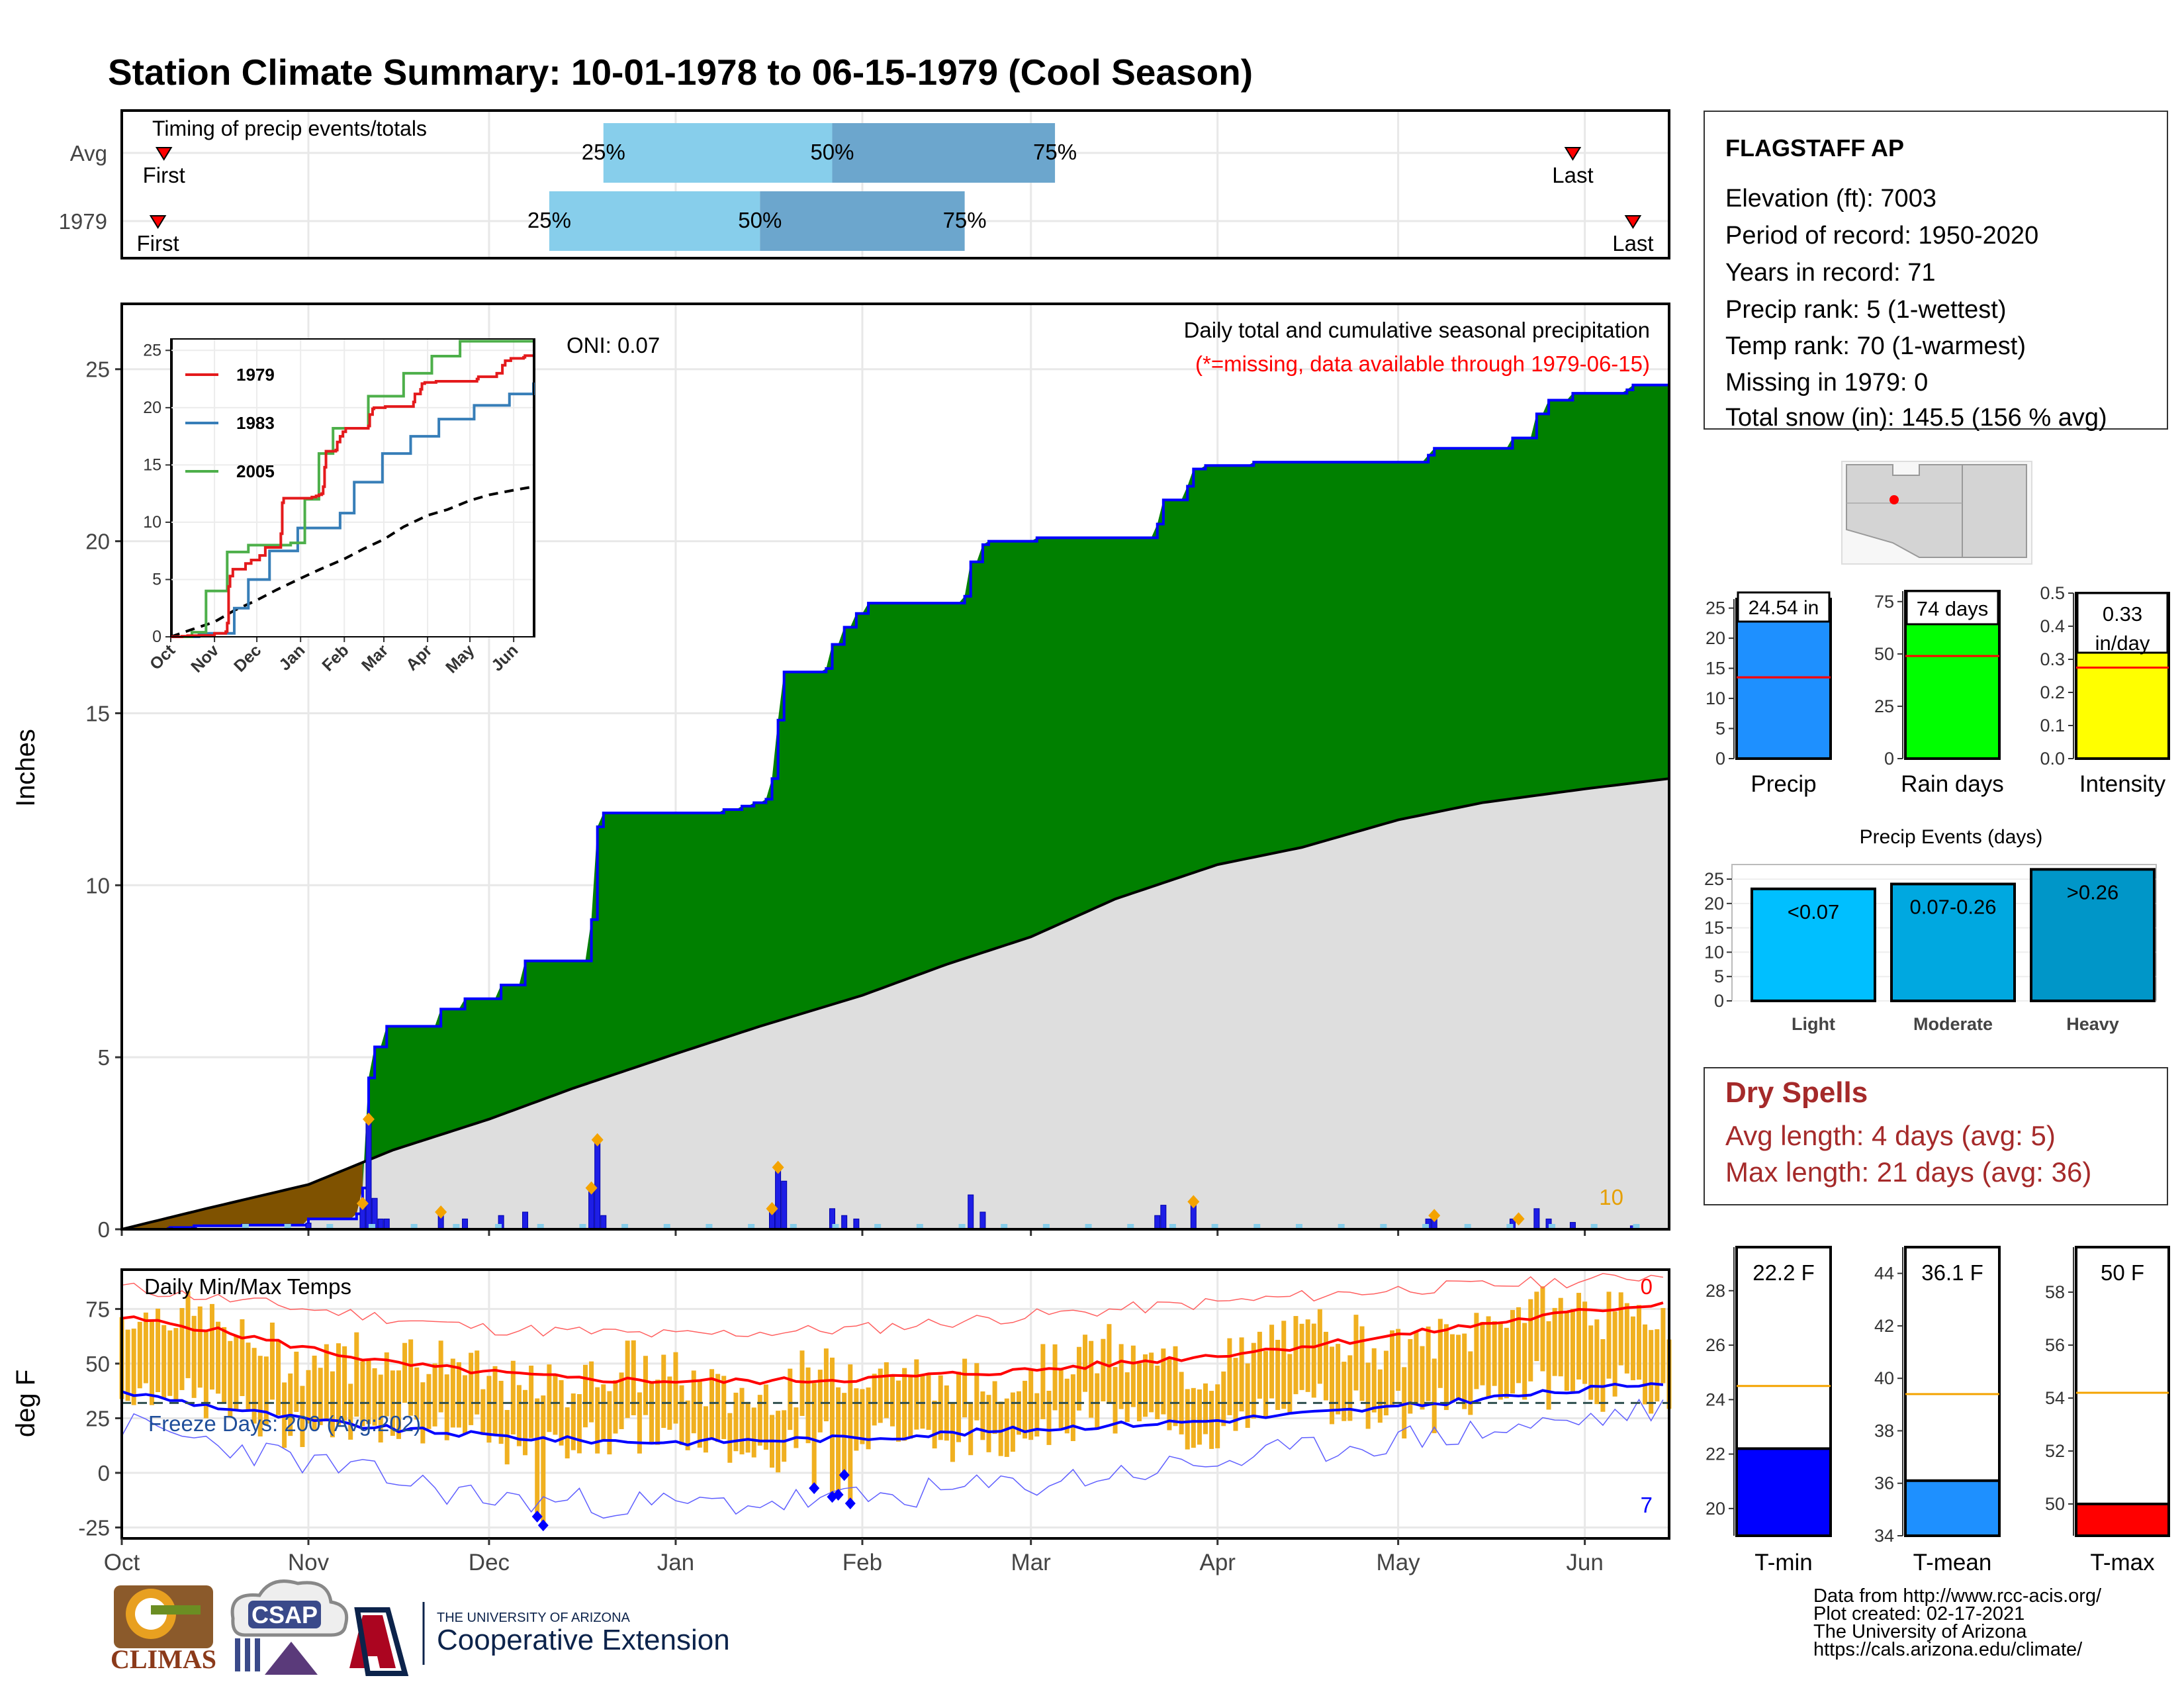 The width and height of the screenshot is (2184, 1688). Describe the element at coordinates (97, 885) in the screenshot. I see `precip-ytick-label: 10` at that location.